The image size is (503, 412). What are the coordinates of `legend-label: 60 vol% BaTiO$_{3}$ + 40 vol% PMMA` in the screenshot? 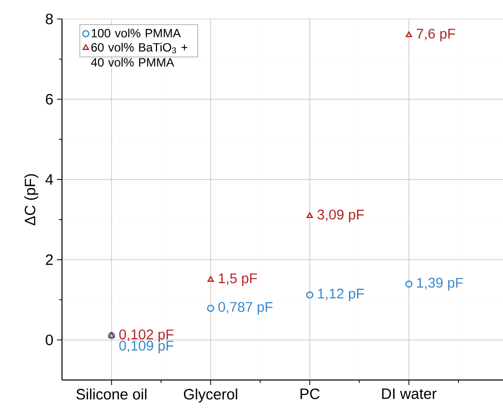 It's located at (139, 54).